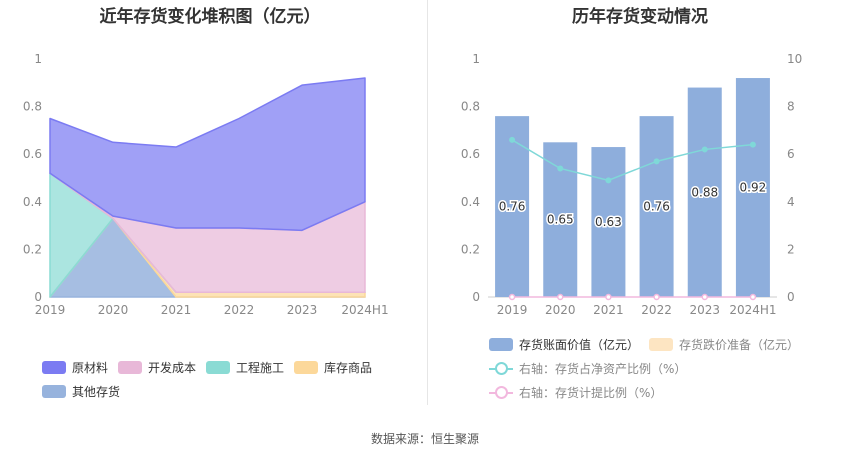 The height and width of the screenshot is (459, 850). What do you see at coordinates (632, 160) in the screenshot?
I see `line-ratio` at bounding box center [632, 160].